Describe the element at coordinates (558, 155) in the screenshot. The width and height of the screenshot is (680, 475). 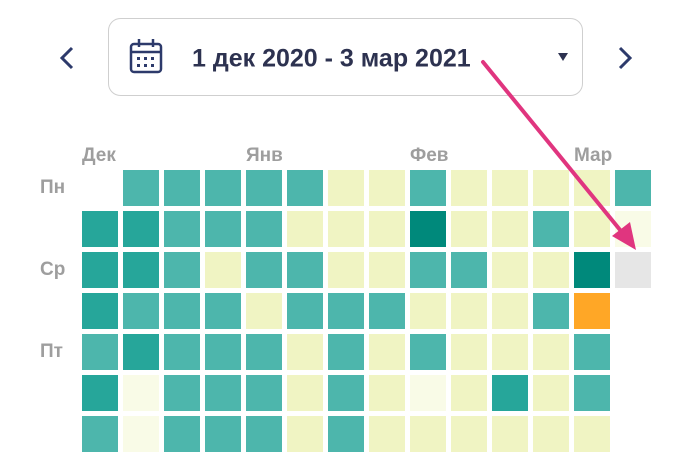
I see `pointer-arrow` at that location.